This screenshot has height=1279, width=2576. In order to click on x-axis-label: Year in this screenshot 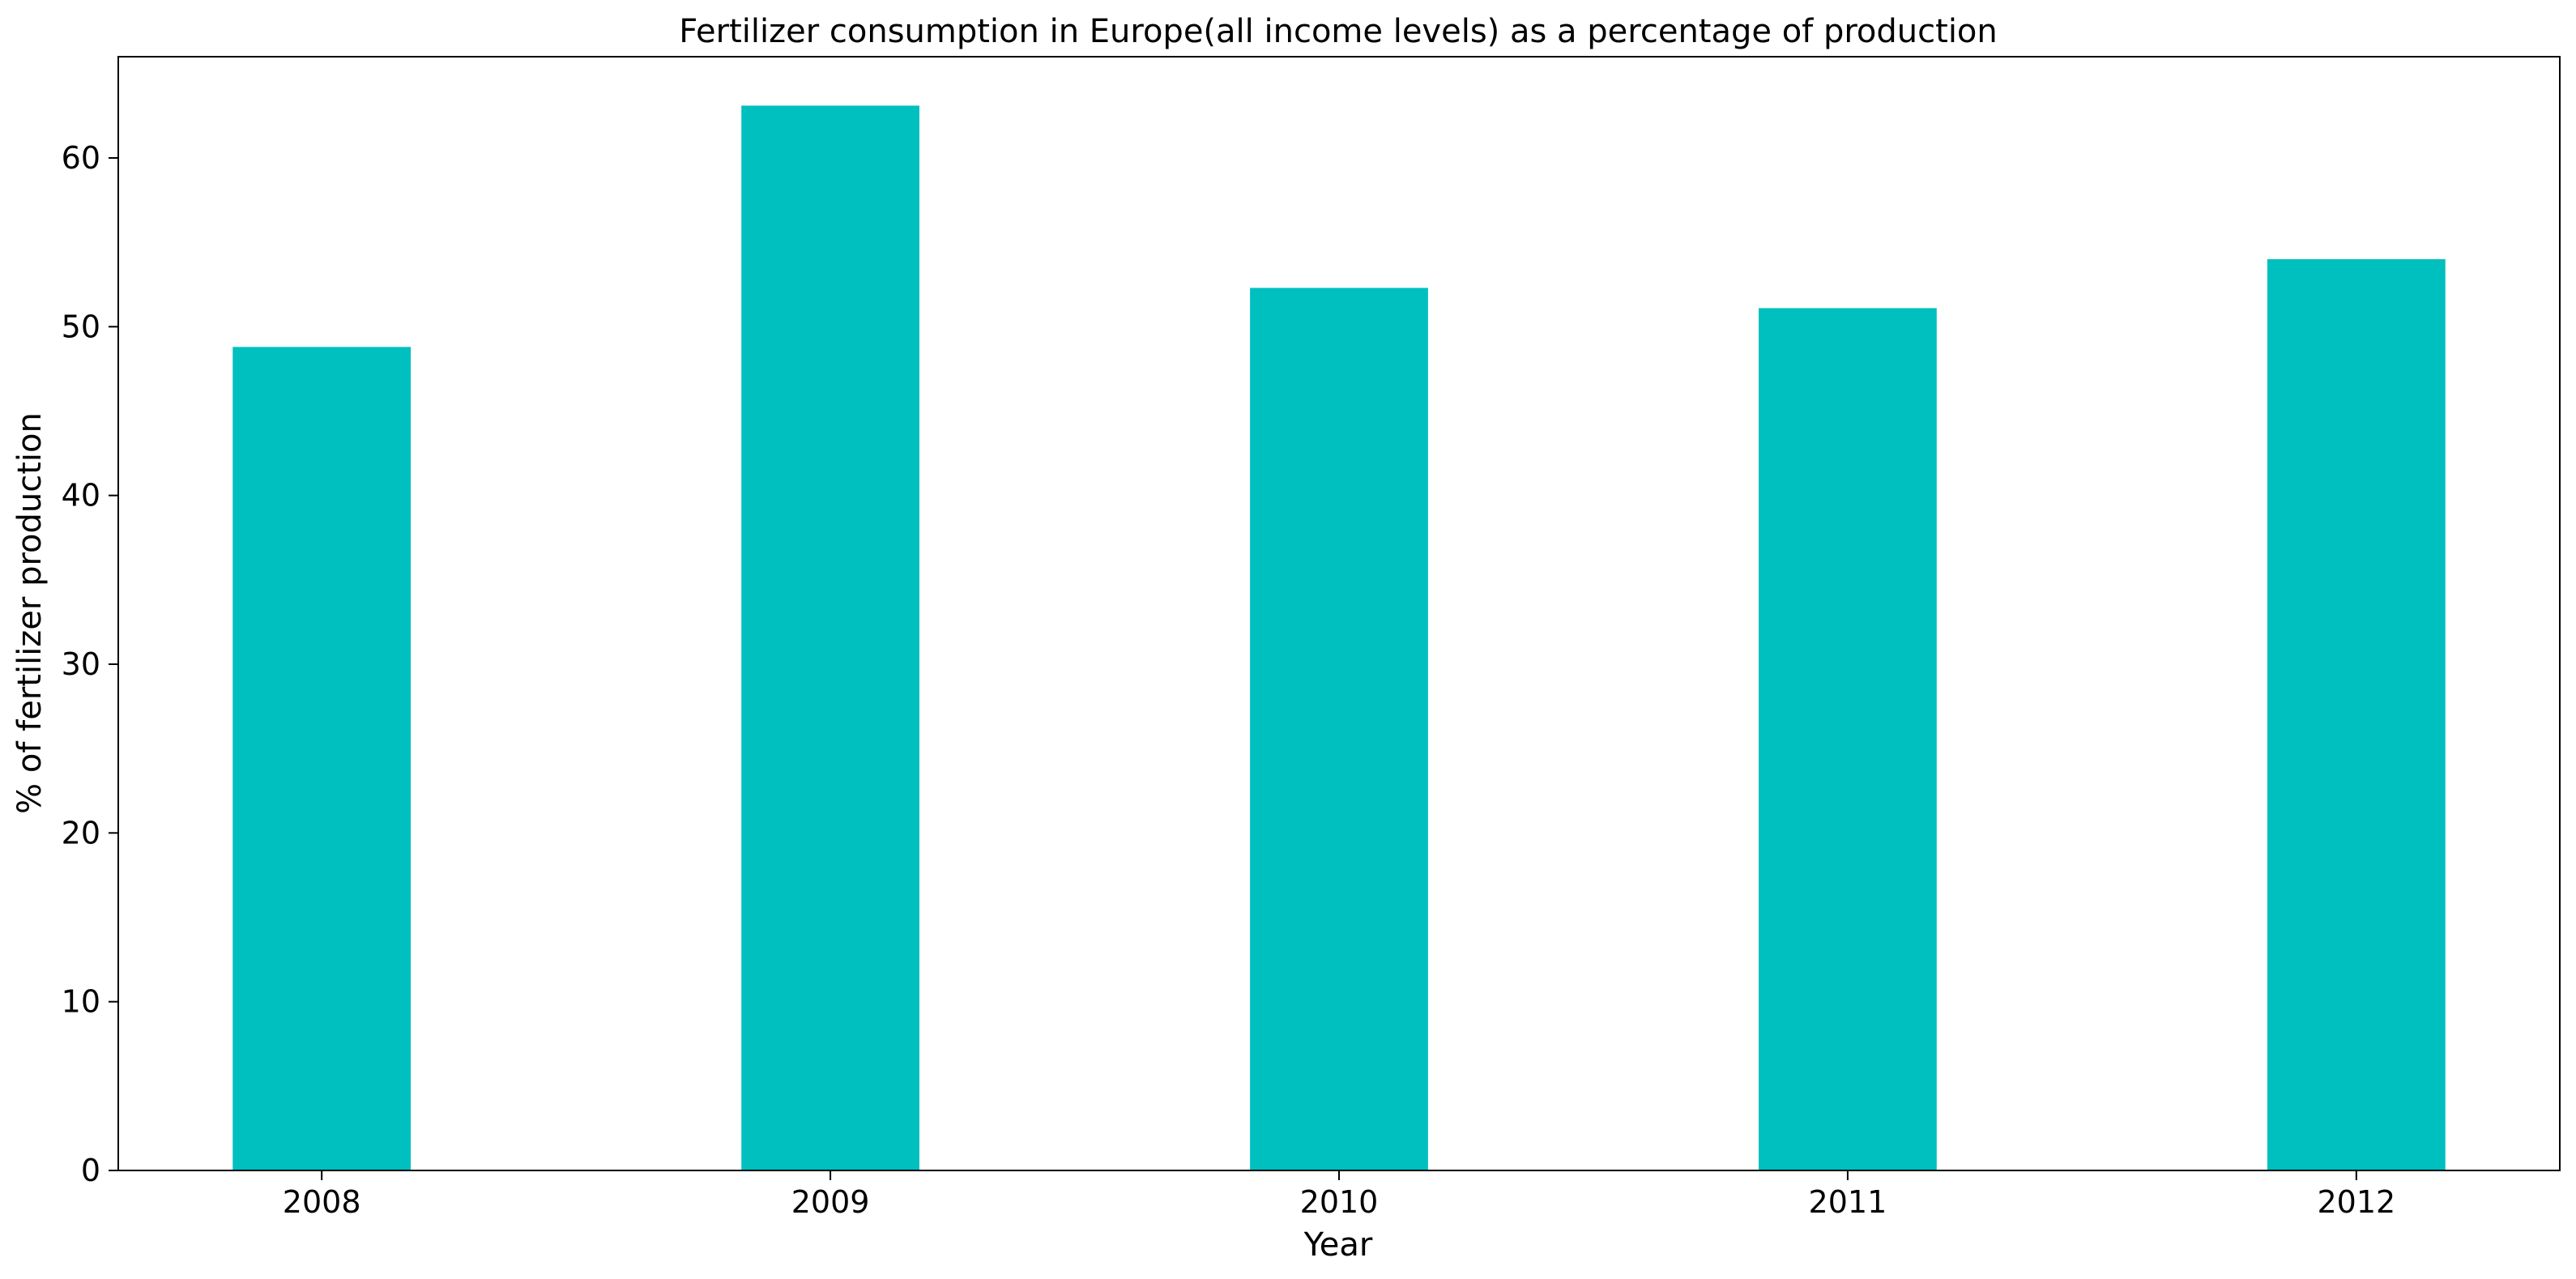, I will do `click(1338, 1245)`.